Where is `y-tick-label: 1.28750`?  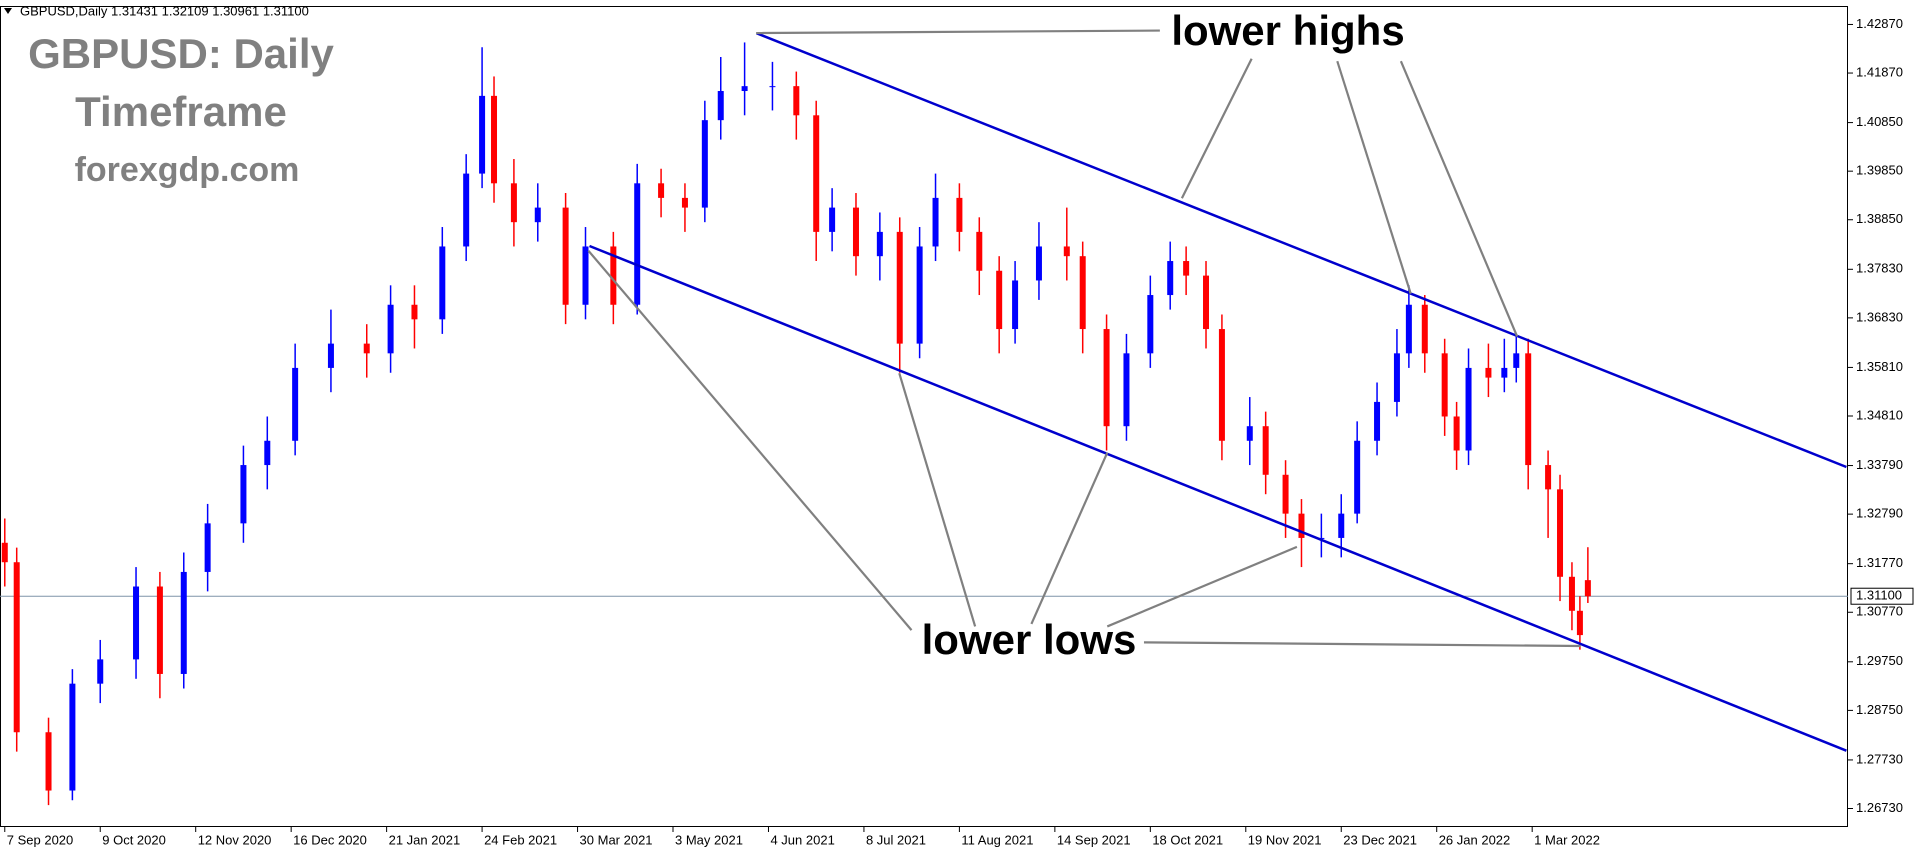
y-tick-label: 1.28750 is located at coordinates (1879, 709).